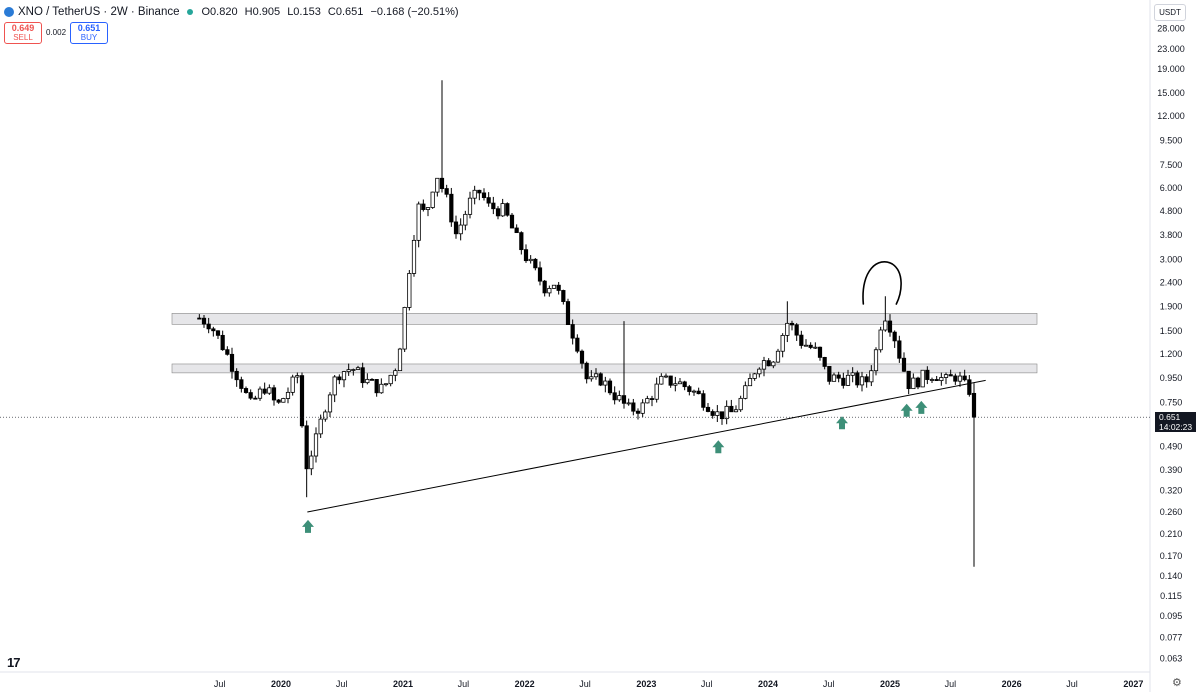 This screenshot has width=1199, height=692. I want to click on resistance-zone, so click(604, 368).